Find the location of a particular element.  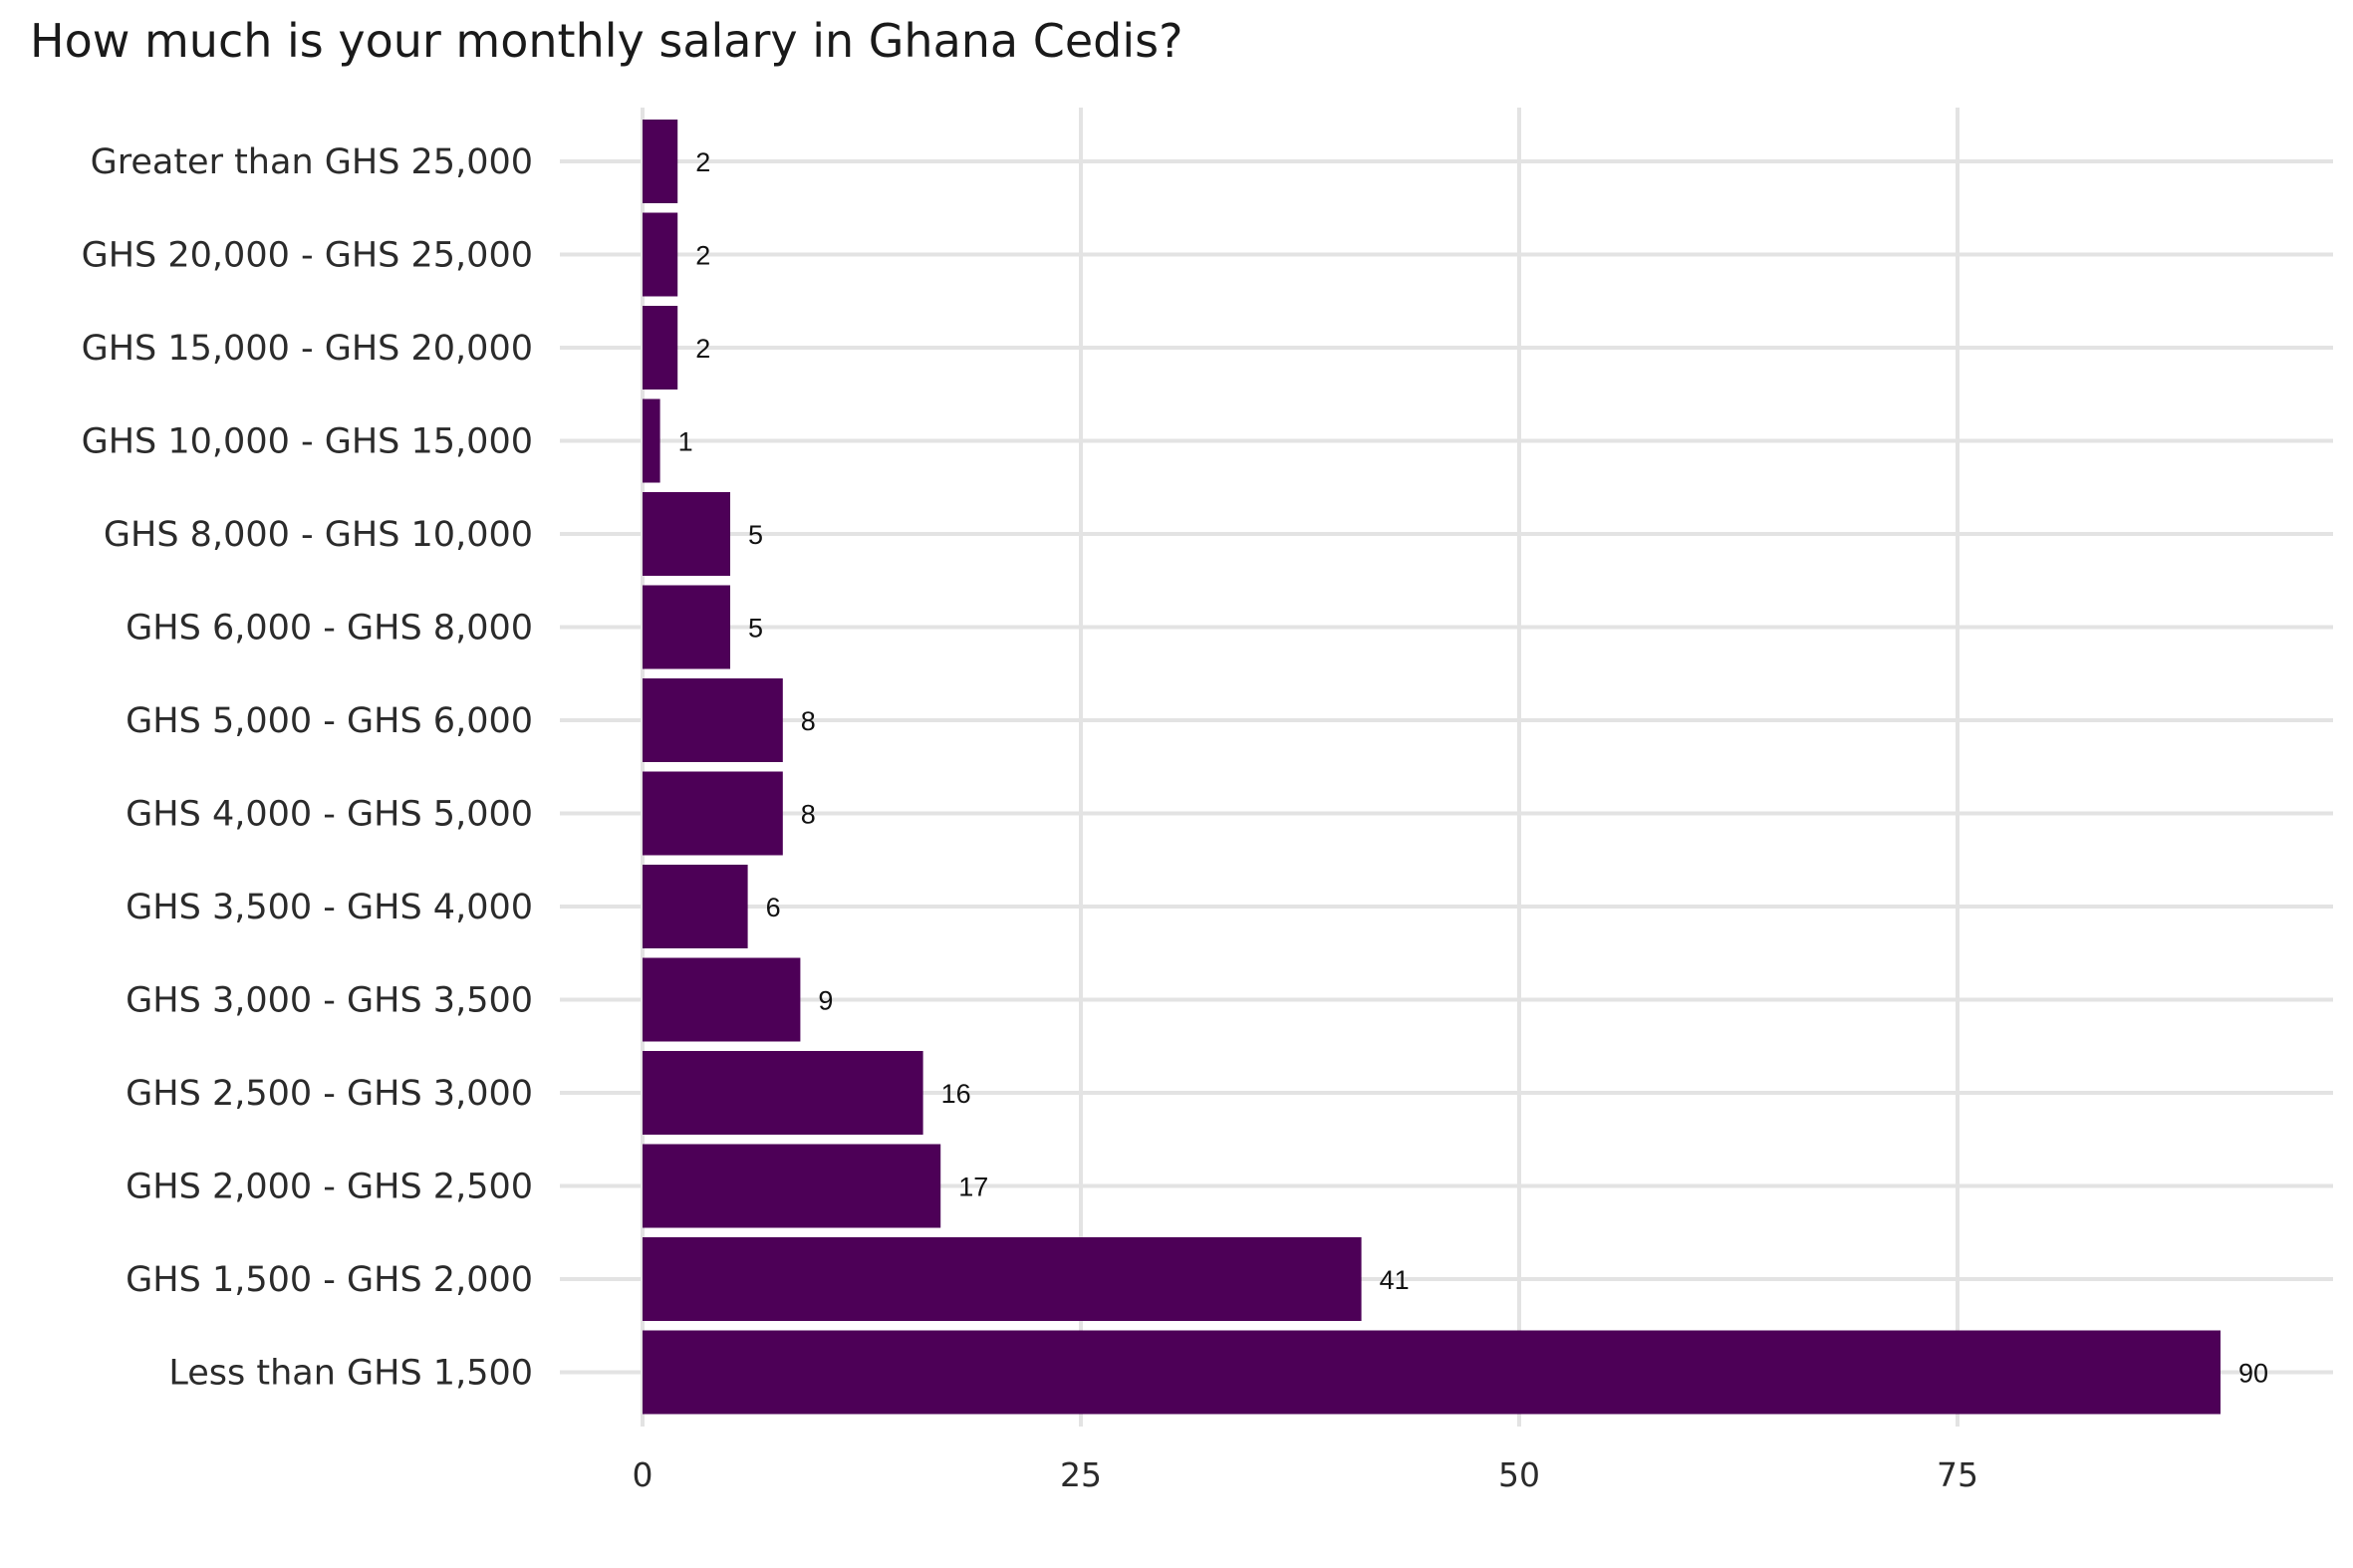

bar-value-label: 16 is located at coordinates (956, 1094).